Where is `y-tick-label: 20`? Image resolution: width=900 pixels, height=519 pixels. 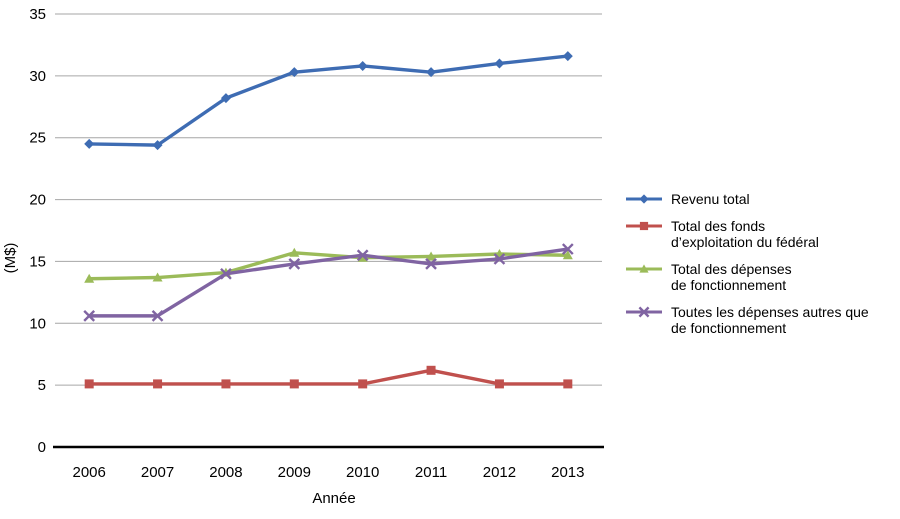
y-tick-label: 20 is located at coordinates (37, 200).